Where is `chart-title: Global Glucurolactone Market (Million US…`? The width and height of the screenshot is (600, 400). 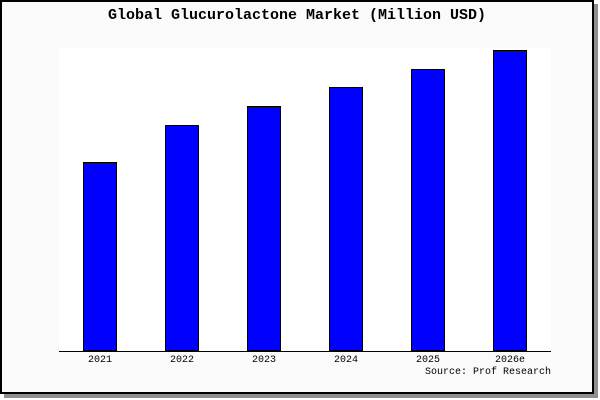
chart-title: Global Glucurolactone Market (Million US… is located at coordinates (297, 15).